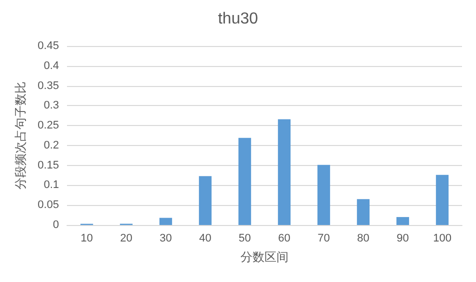 The height and width of the screenshot is (282, 476). Describe the element at coordinates (48, 126) in the screenshot. I see `y-tick-label: 0.25` at that location.